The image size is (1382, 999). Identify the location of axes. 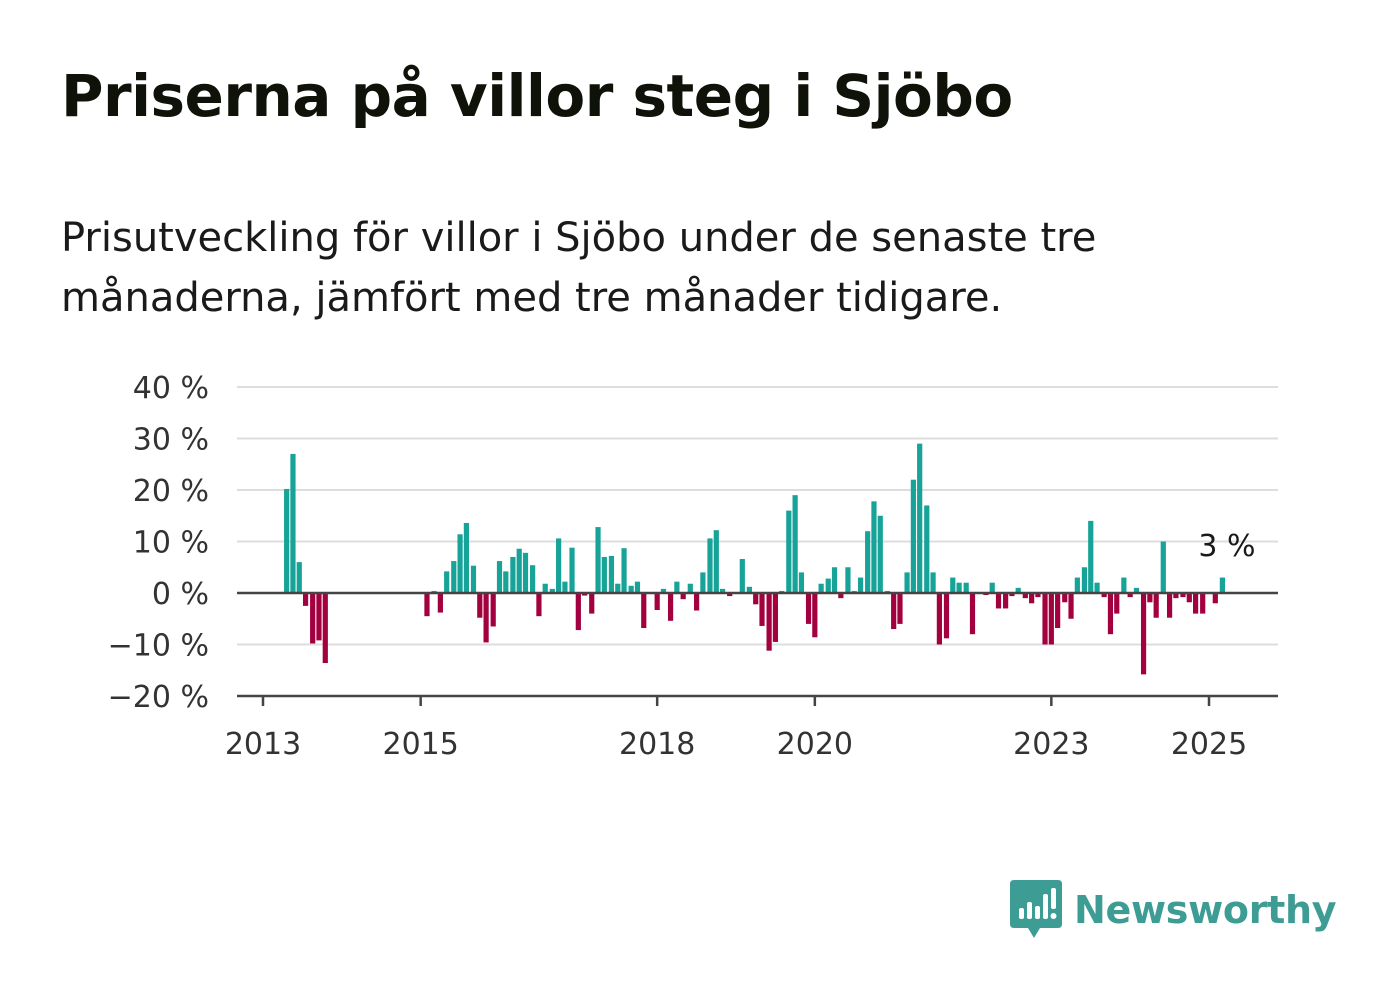
(757, 644).